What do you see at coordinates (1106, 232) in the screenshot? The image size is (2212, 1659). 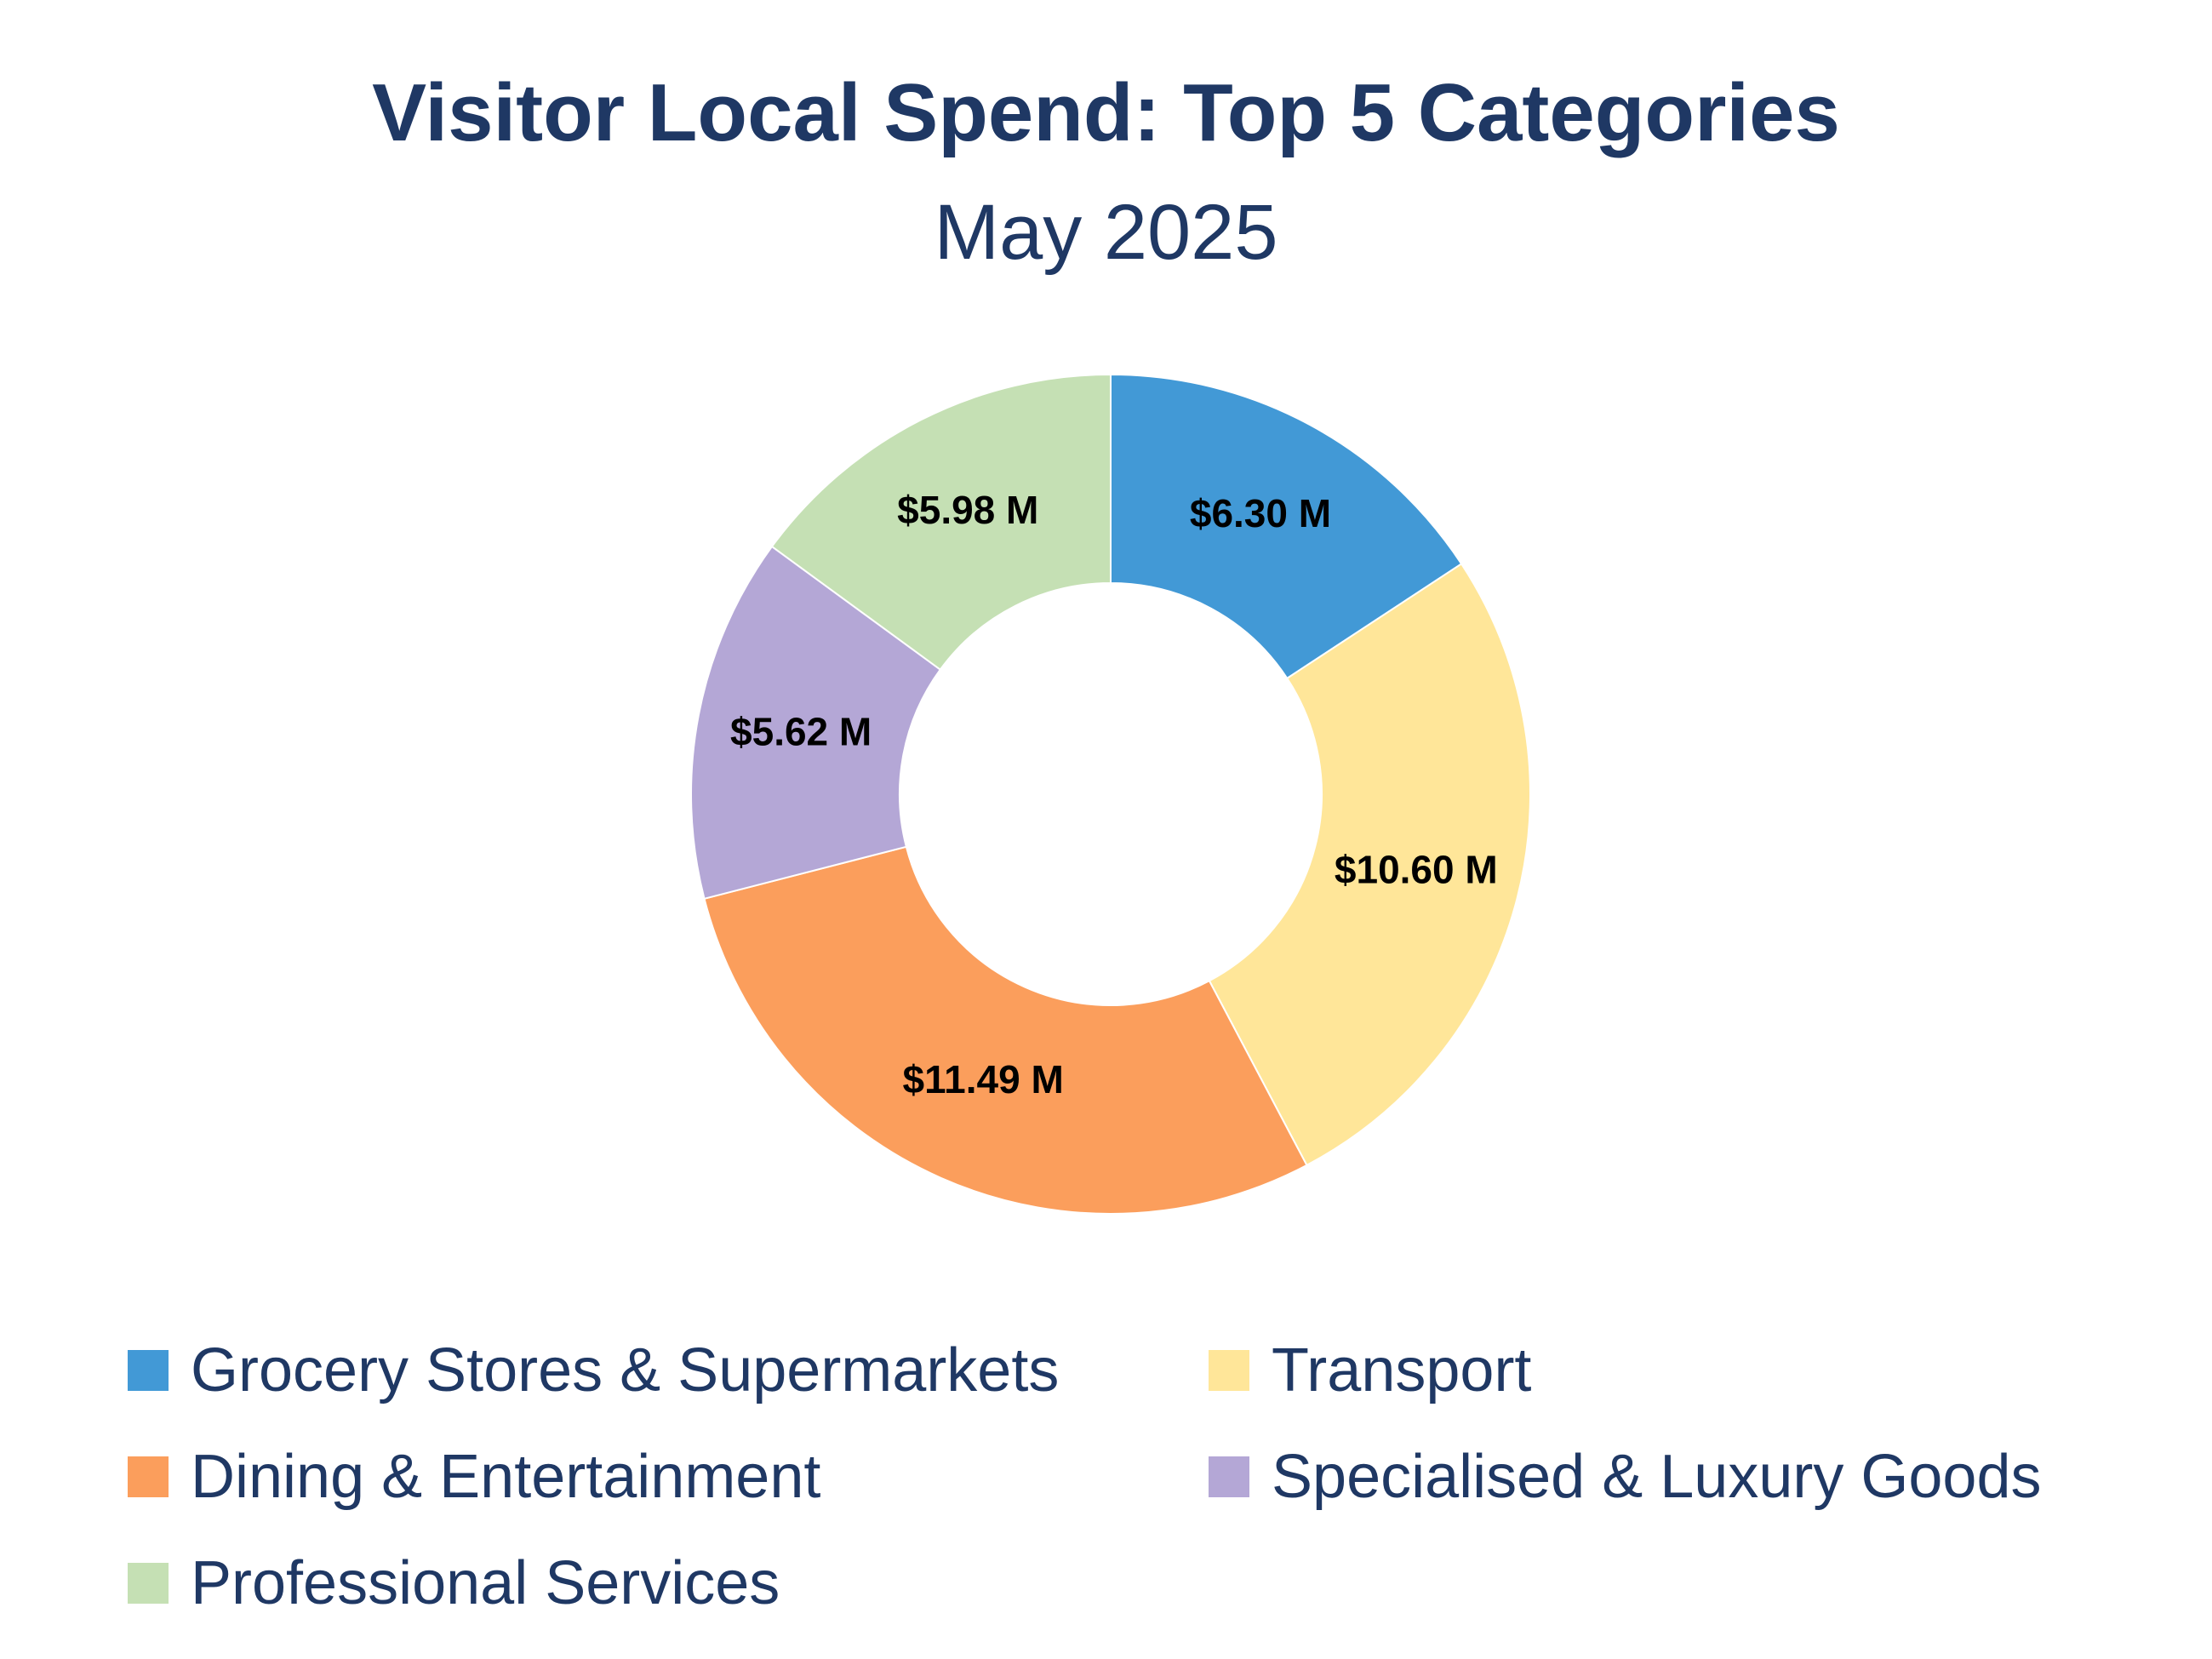 I see `chart-subtitle: May 2025` at bounding box center [1106, 232].